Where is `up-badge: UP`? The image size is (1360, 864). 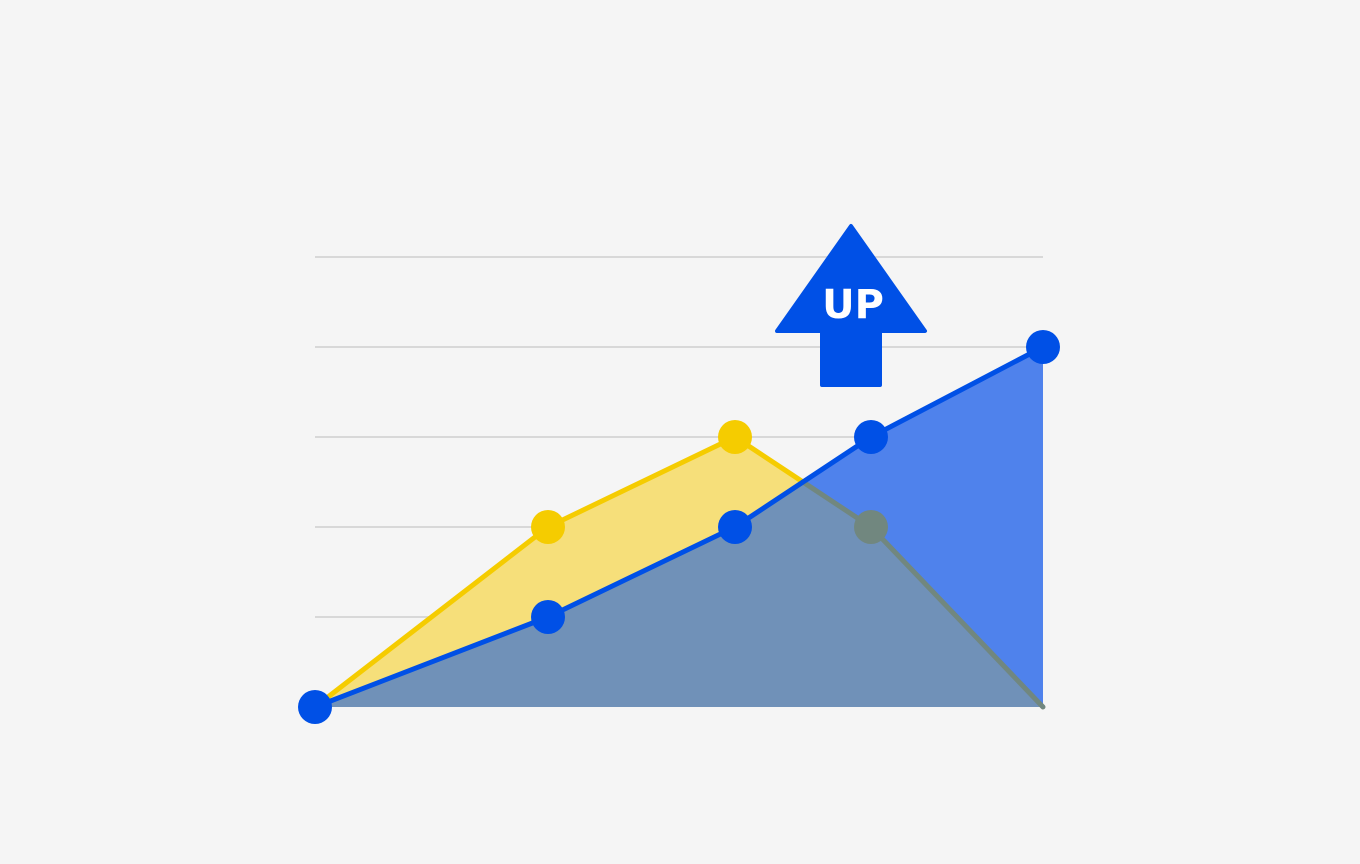 up-badge: UP is located at coordinates (851, 305).